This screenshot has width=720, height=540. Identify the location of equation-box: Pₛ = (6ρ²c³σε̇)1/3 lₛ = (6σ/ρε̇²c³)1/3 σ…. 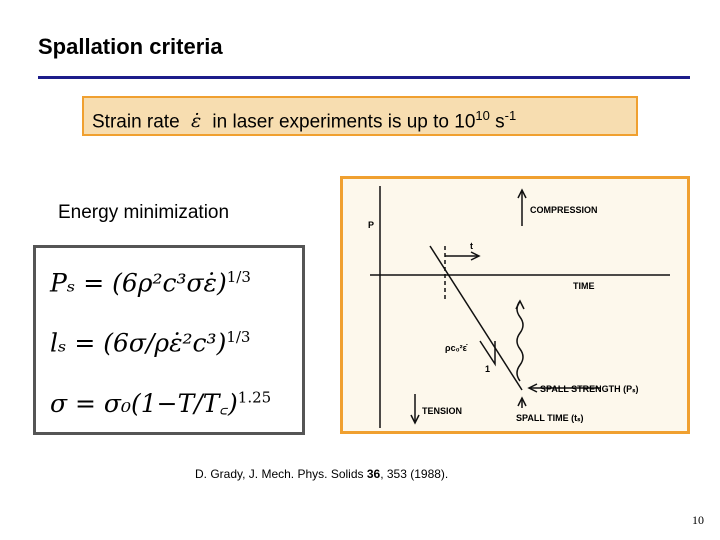
(169, 340).